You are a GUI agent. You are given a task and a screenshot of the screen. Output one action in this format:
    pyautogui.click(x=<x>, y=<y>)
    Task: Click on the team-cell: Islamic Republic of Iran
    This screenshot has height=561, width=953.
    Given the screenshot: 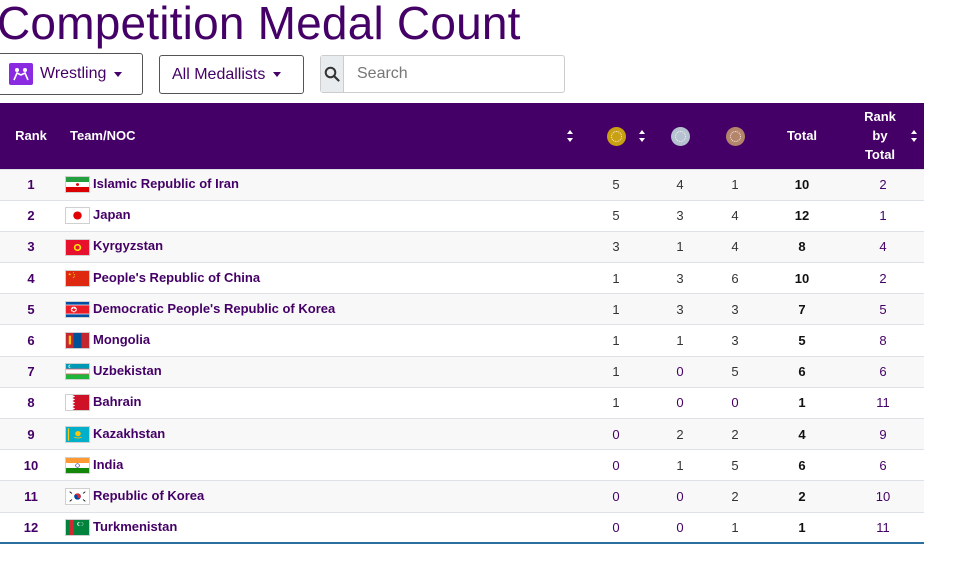 What is the action you would take?
    pyautogui.click(x=321, y=184)
    